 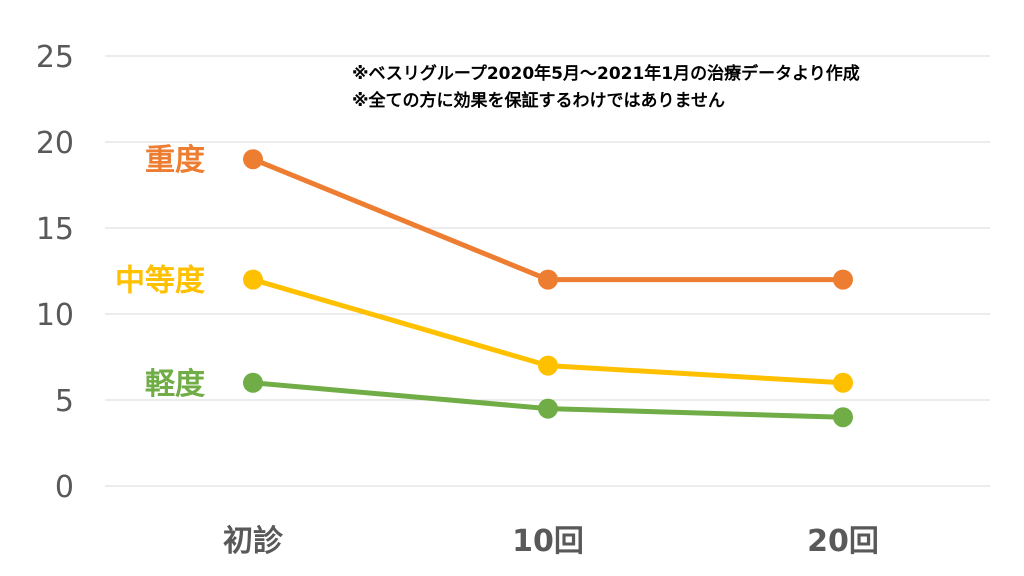 I want to click on y-tick-label: 5, so click(x=64, y=401).